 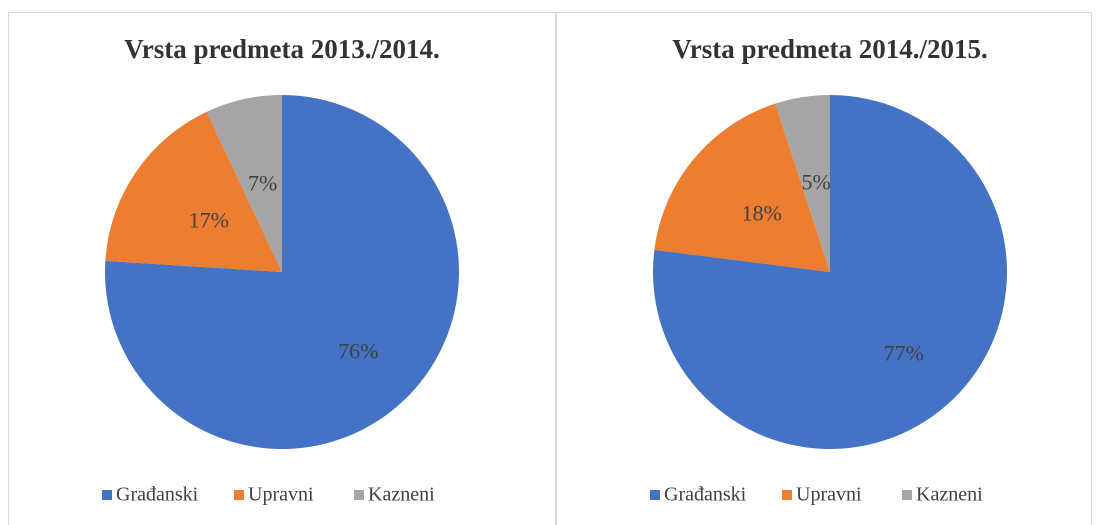 I want to click on data-label: 17%, so click(x=209, y=219).